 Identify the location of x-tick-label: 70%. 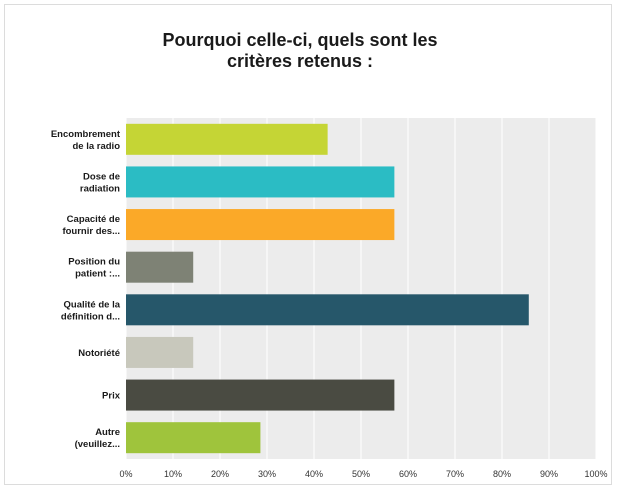
(455, 474).